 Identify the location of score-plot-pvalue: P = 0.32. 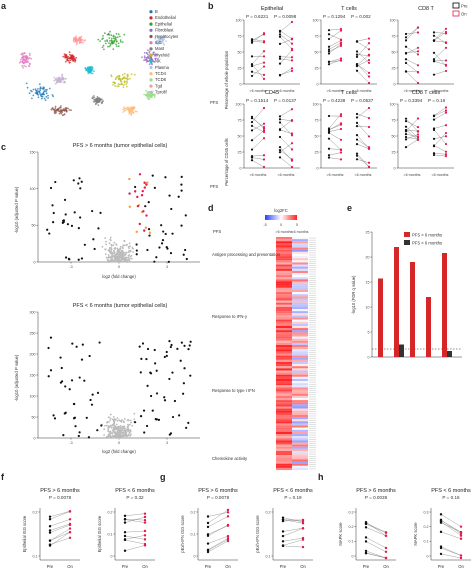
(135, 497).